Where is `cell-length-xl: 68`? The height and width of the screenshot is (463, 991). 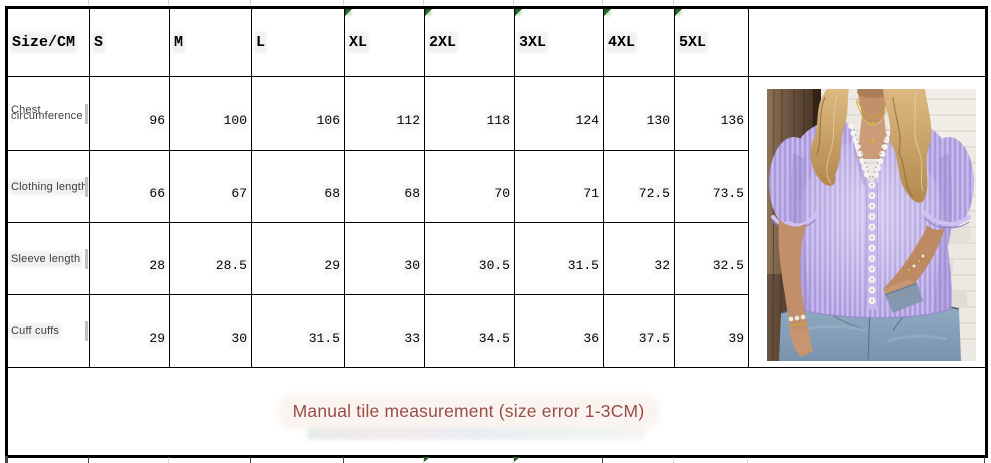 cell-length-xl: 68 is located at coordinates (384, 186).